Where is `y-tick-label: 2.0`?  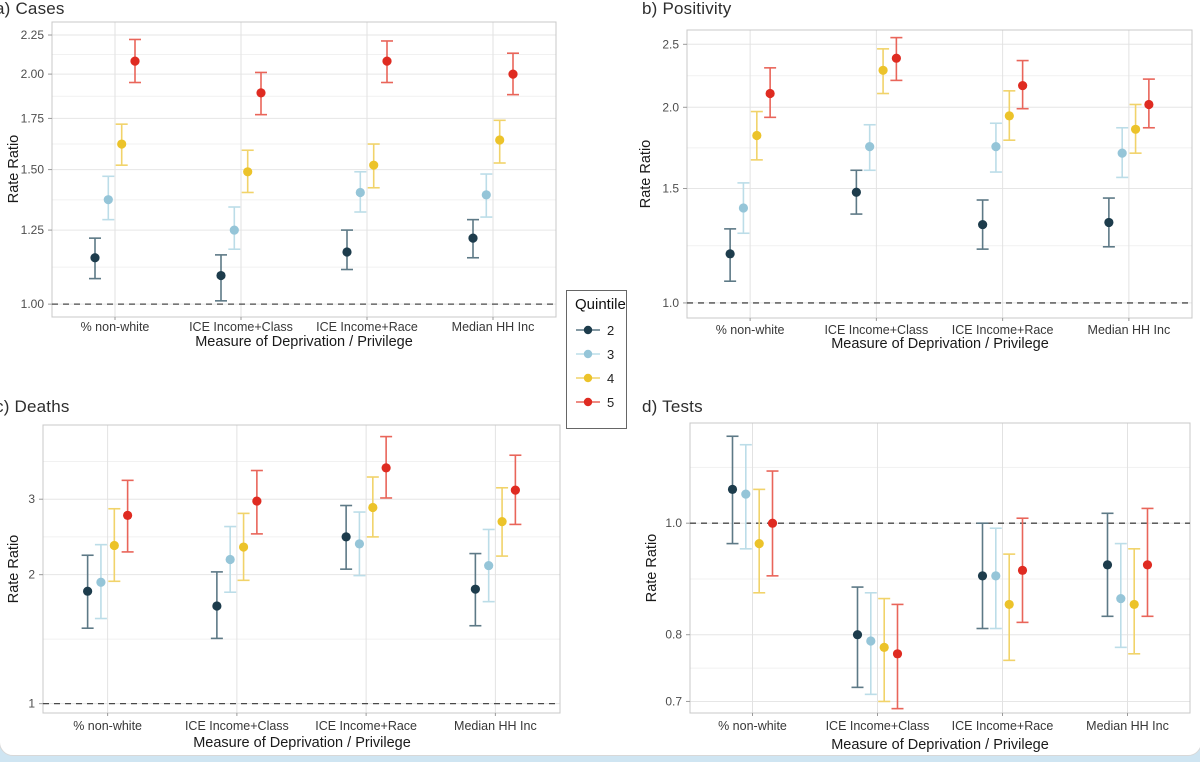 y-tick-label: 2.0 is located at coordinates (670, 107).